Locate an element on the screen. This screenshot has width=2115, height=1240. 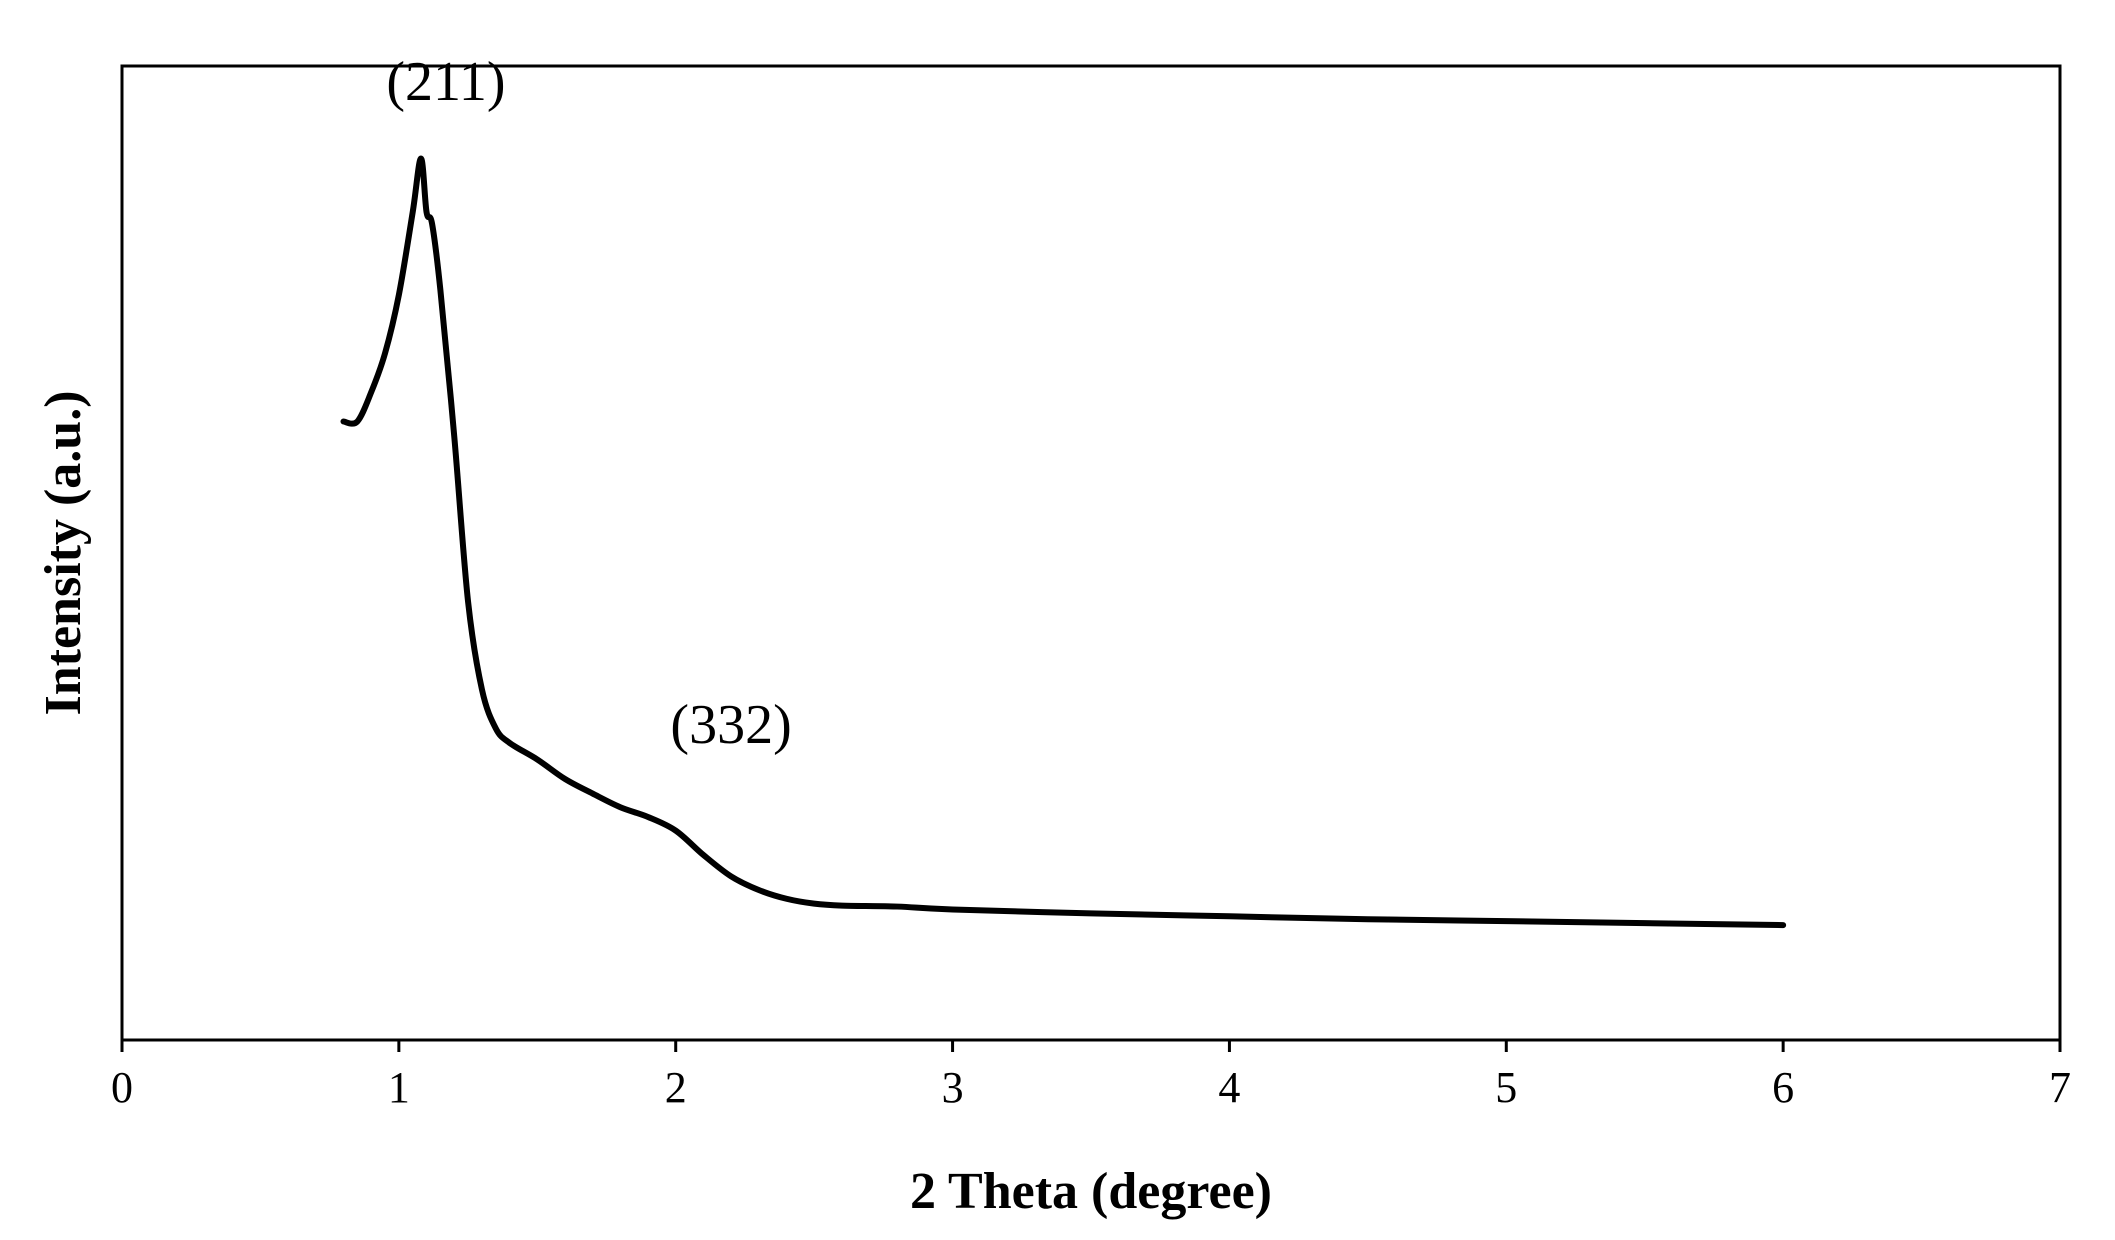
x-axis-tick-labels: 0 1 2 3 4 5 6 7 is located at coordinates (1091, 1087).